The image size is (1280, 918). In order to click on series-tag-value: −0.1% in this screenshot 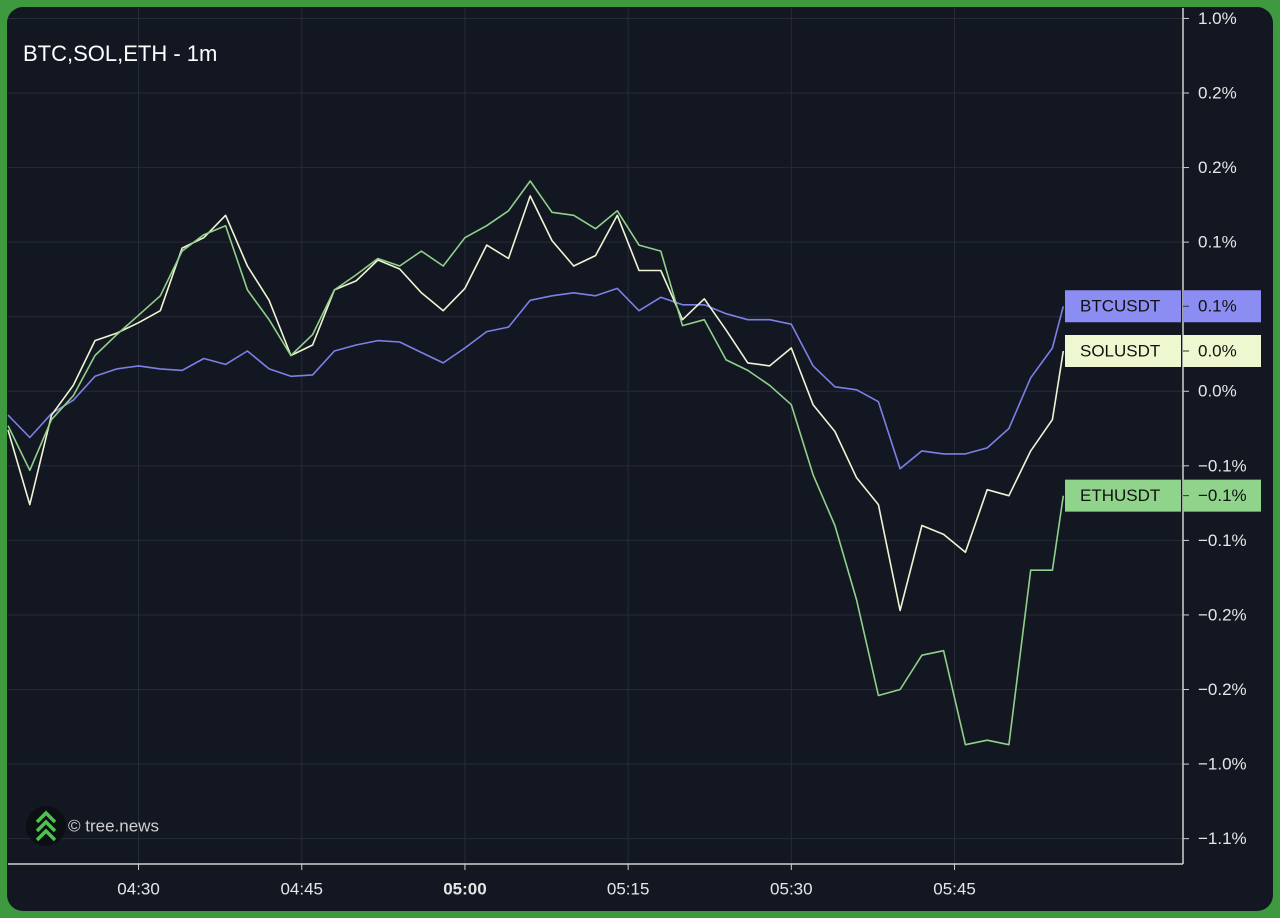, I will do `click(1222, 495)`.